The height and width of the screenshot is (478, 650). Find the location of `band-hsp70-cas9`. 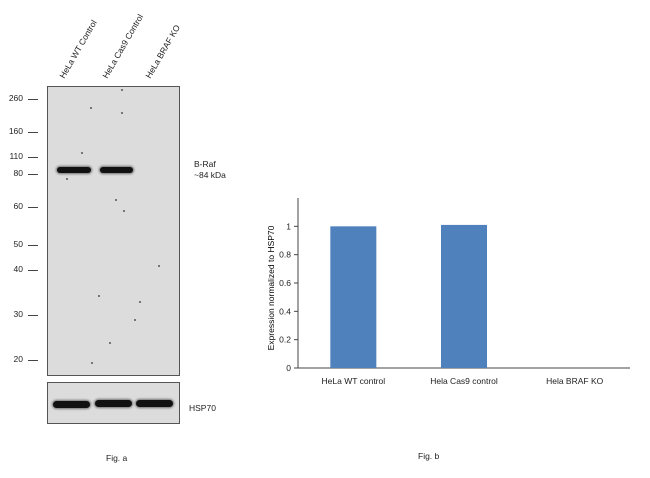

band-hsp70-cas9 is located at coordinates (113, 403).